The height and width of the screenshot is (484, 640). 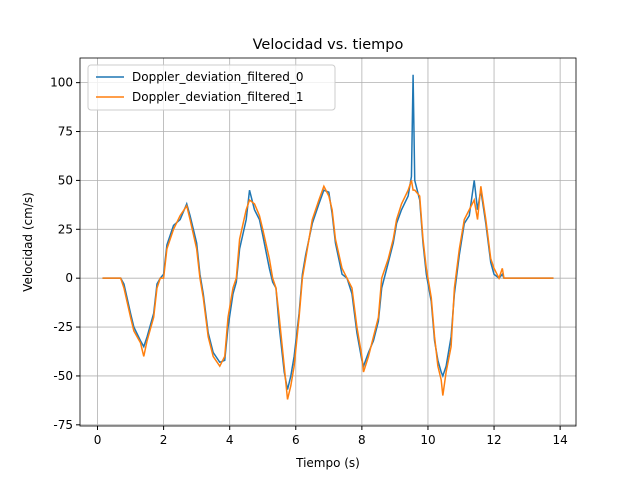 What do you see at coordinates (218, 97) in the screenshot?
I see `legend-label: Doppler_deviation_filtered_1` at bounding box center [218, 97].